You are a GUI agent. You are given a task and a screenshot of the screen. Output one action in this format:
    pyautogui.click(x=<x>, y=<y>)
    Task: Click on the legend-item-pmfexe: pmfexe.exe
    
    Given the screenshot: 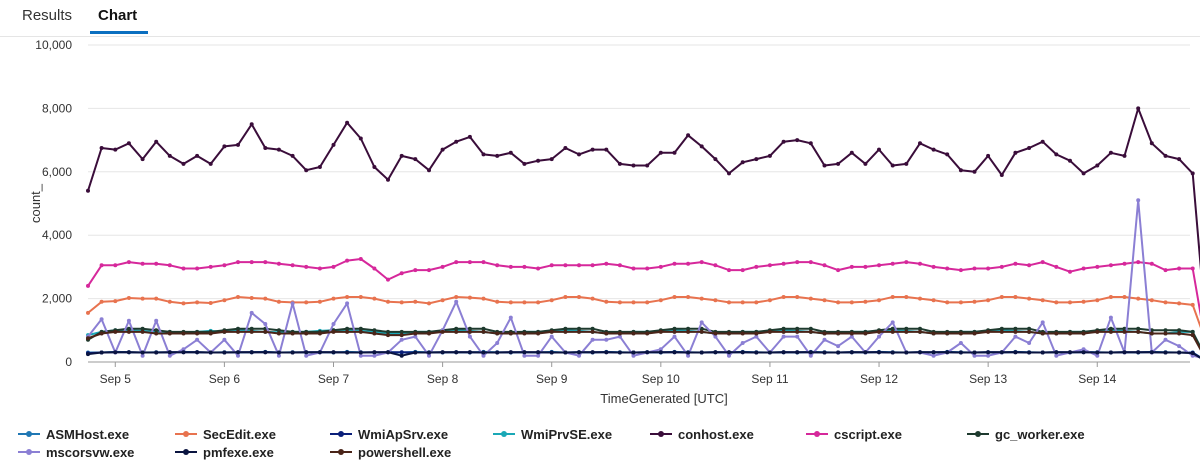 What is the action you would take?
    pyautogui.click(x=224, y=452)
    